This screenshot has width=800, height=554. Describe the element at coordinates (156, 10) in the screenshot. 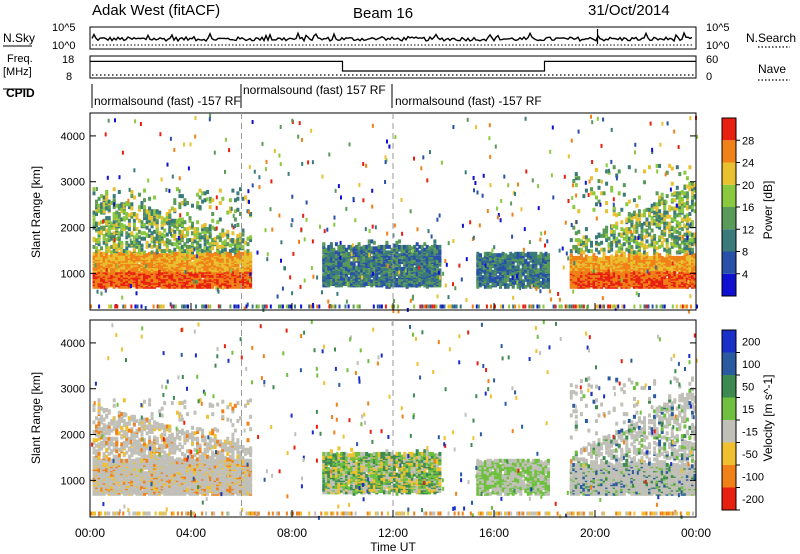

I see `station-title: Adak West (fitACF)` at that location.